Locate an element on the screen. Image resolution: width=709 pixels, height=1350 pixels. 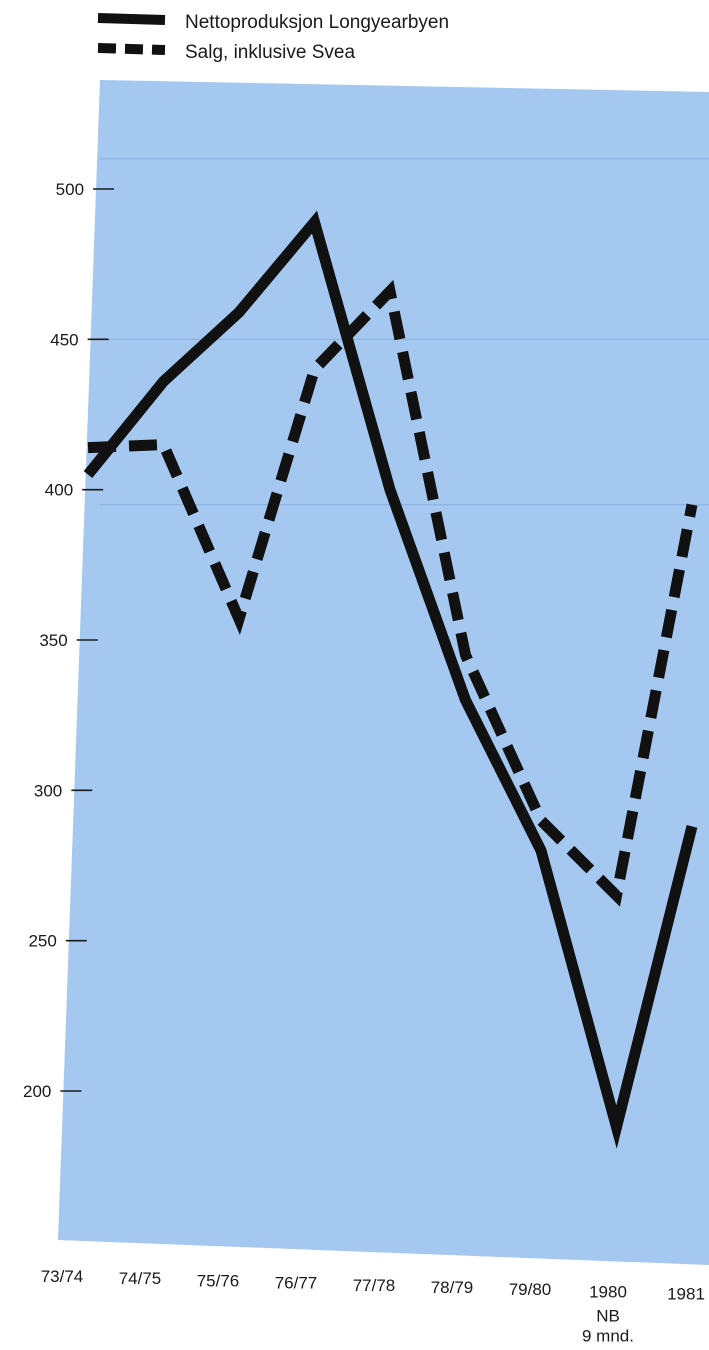
y-tick-label: 500 is located at coordinates (70, 189).